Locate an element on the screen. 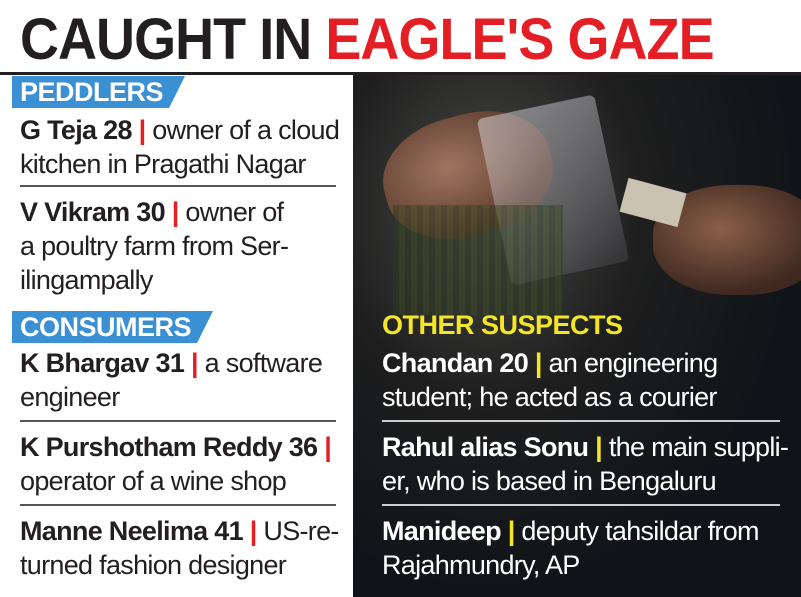 This screenshot has height=597, width=801. section-label: CONSUMERS is located at coordinates (106, 327).